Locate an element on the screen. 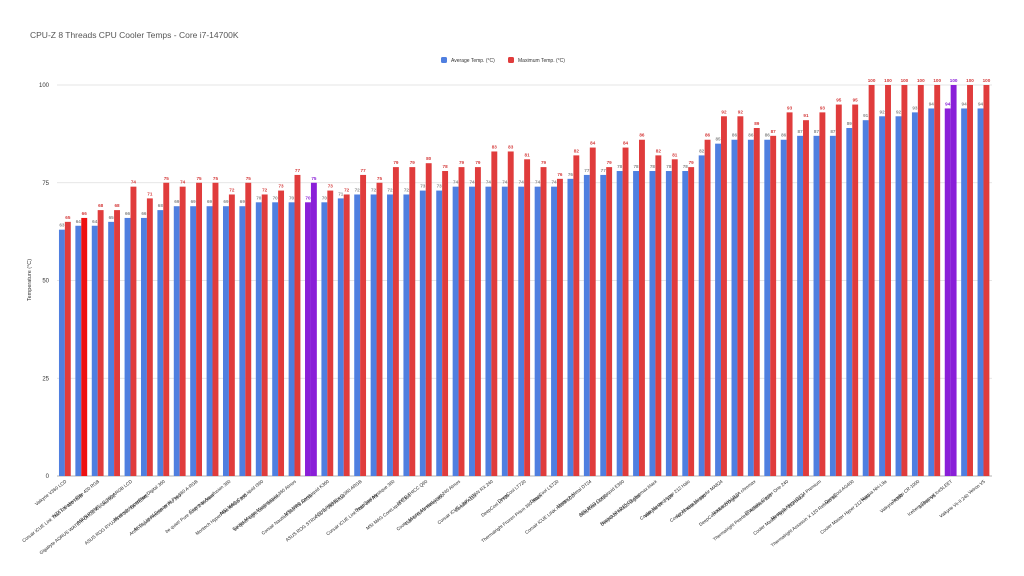  x-tick-label: Corsair iCUE LINK TITAN RX 240 is located at coordinates (465, 502).